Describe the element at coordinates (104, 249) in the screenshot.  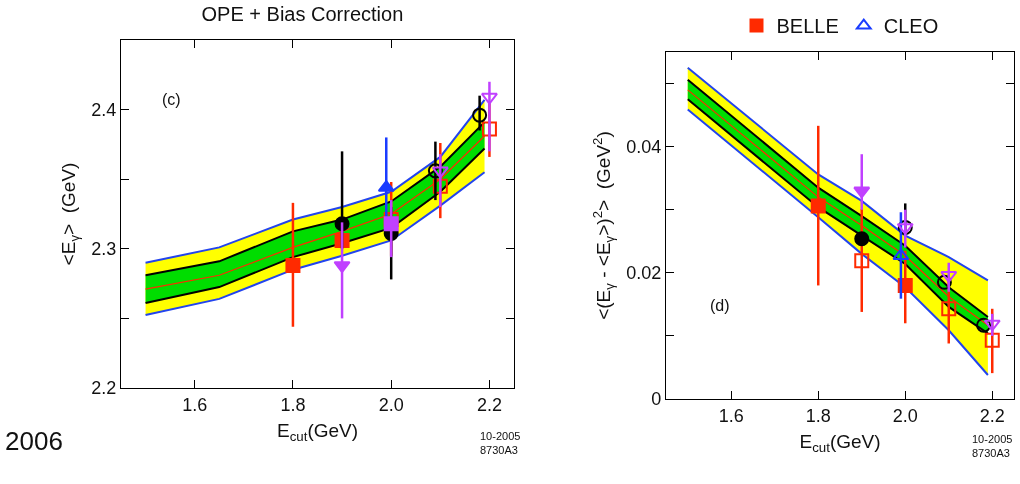
I see `y-tick-label: 2.3` at that location.